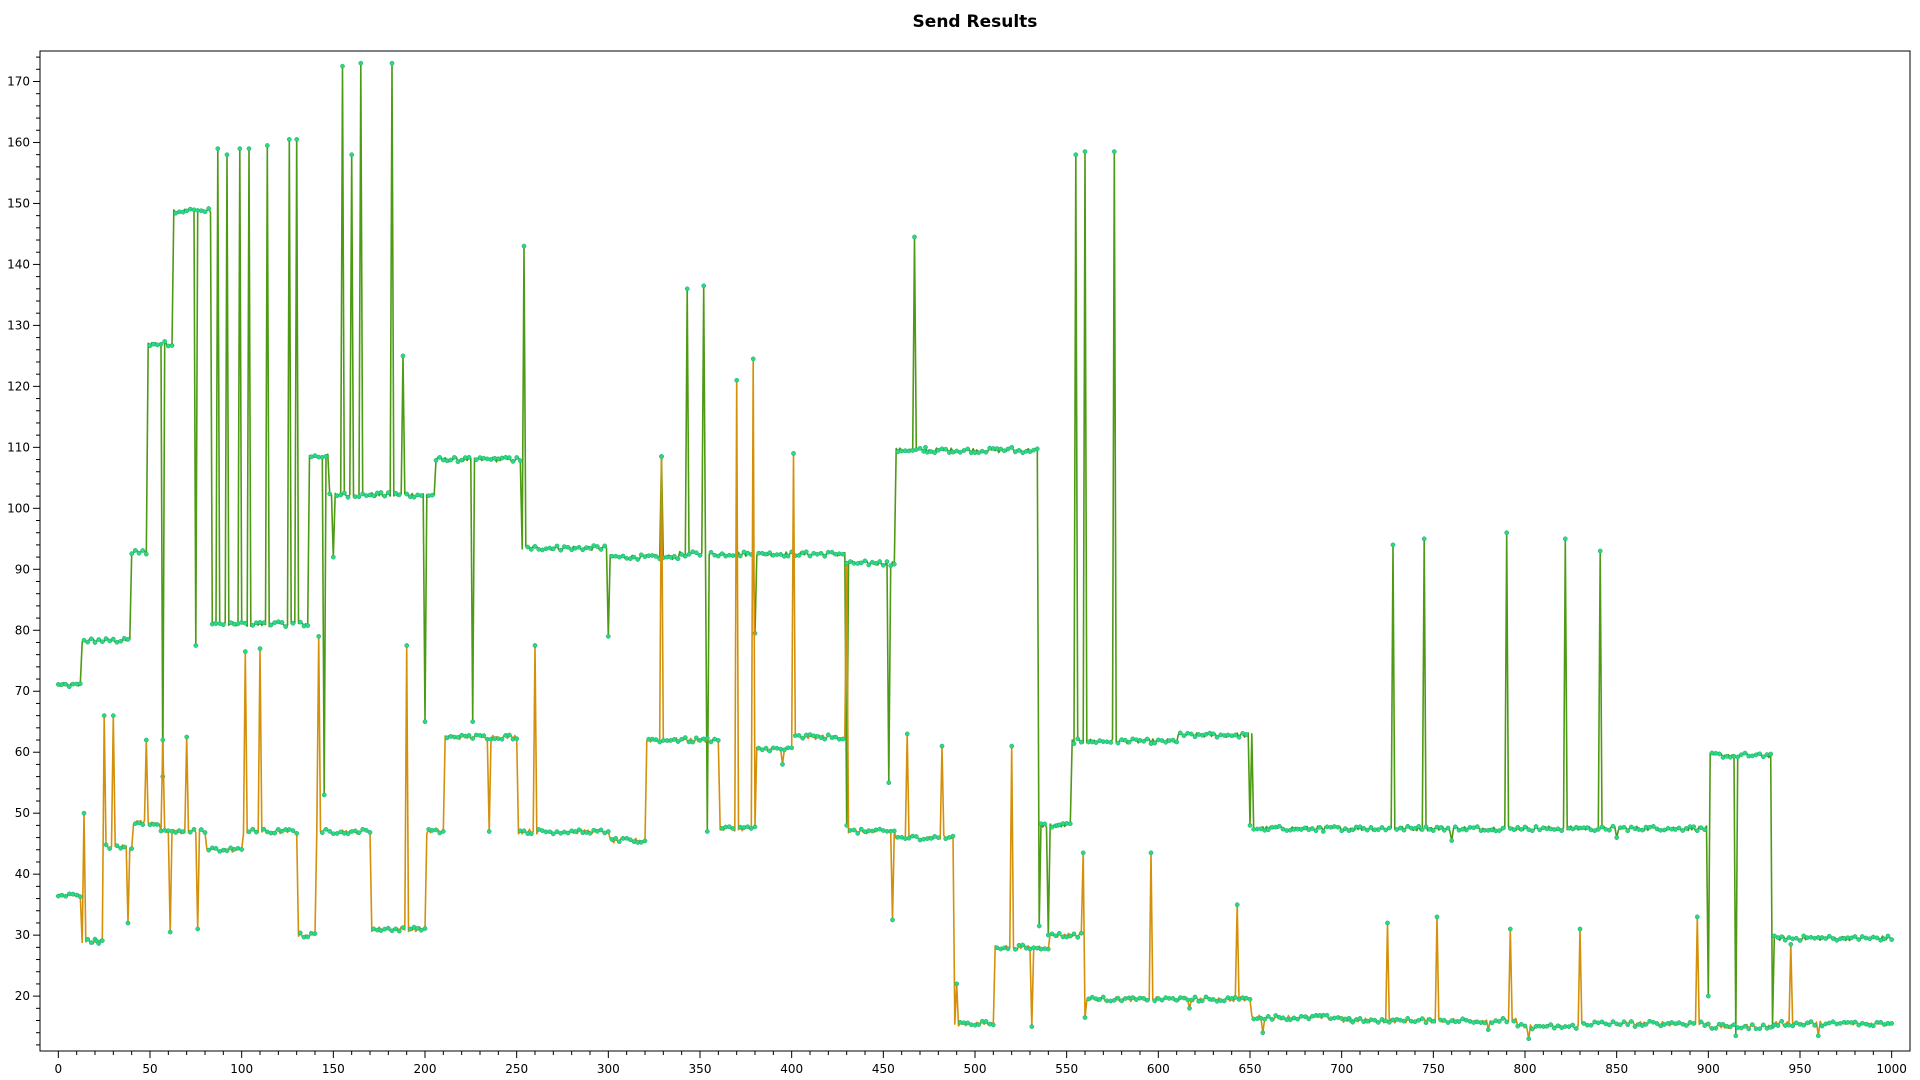 This screenshot has height=1080, width=1920. I want to click on x-tick-label: 100, so click(241, 1069).